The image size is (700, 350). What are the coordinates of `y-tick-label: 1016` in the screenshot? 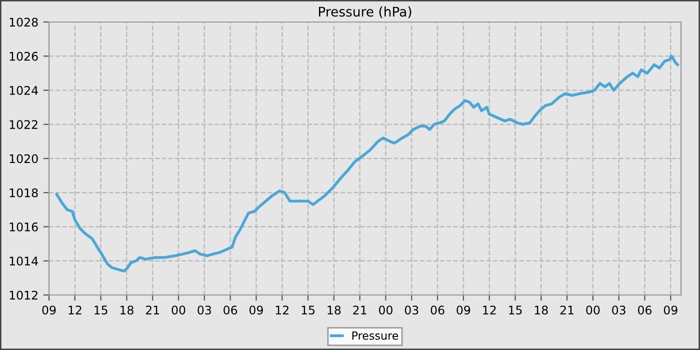 It's located at (24, 227).